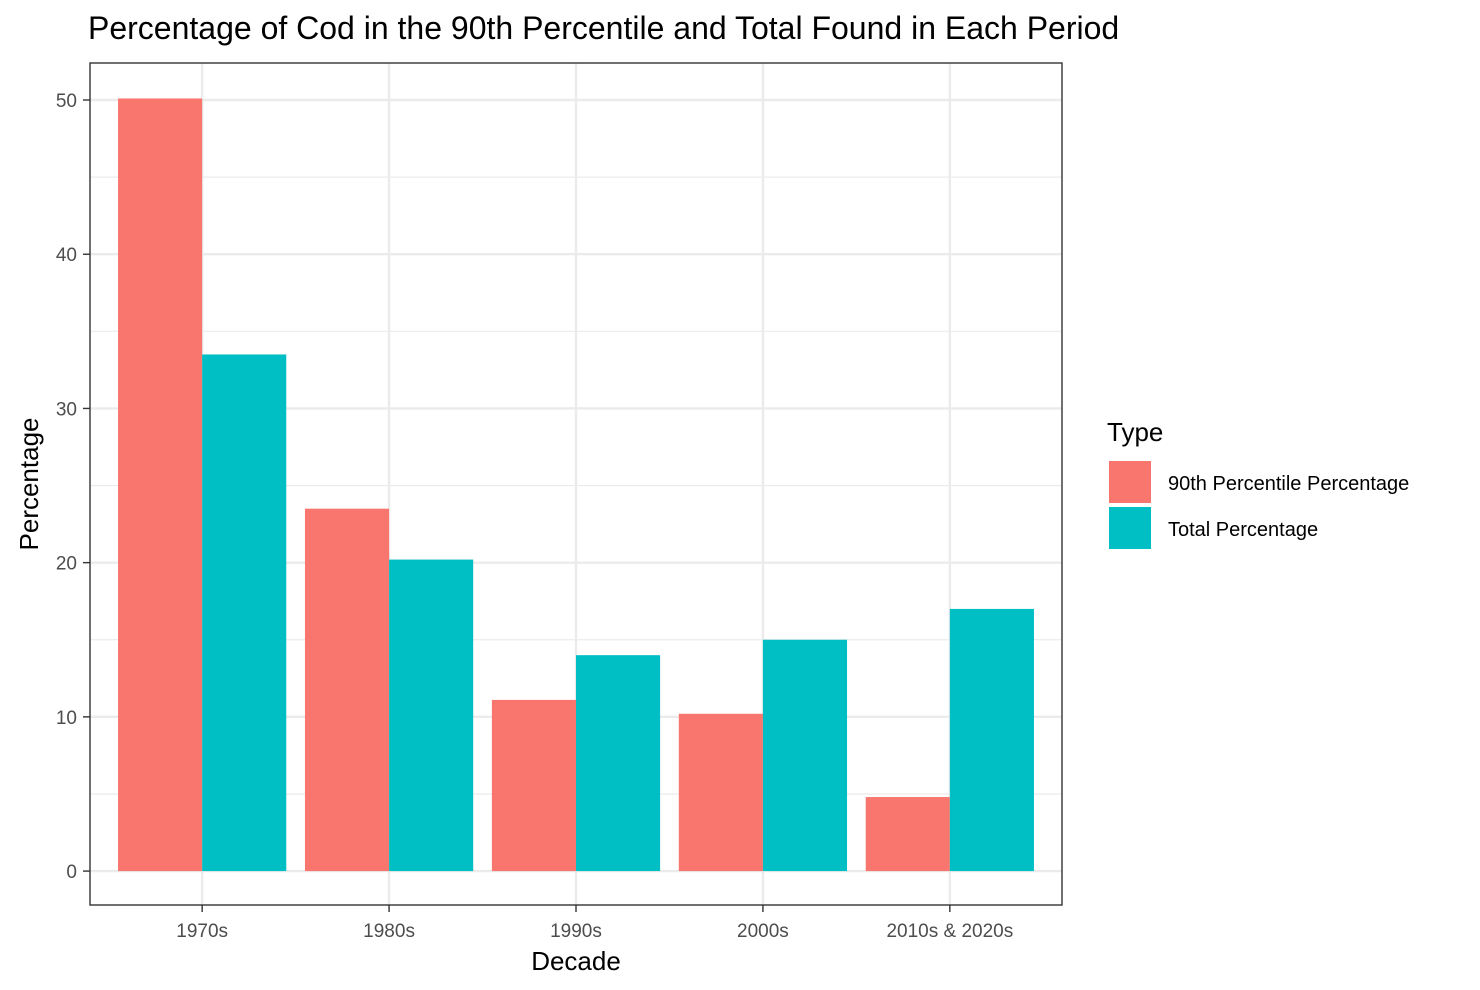  What do you see at coordinates (1135, 432) in the screenshot?
I see `legend-title: Type` at bounding box center [1135, 432].